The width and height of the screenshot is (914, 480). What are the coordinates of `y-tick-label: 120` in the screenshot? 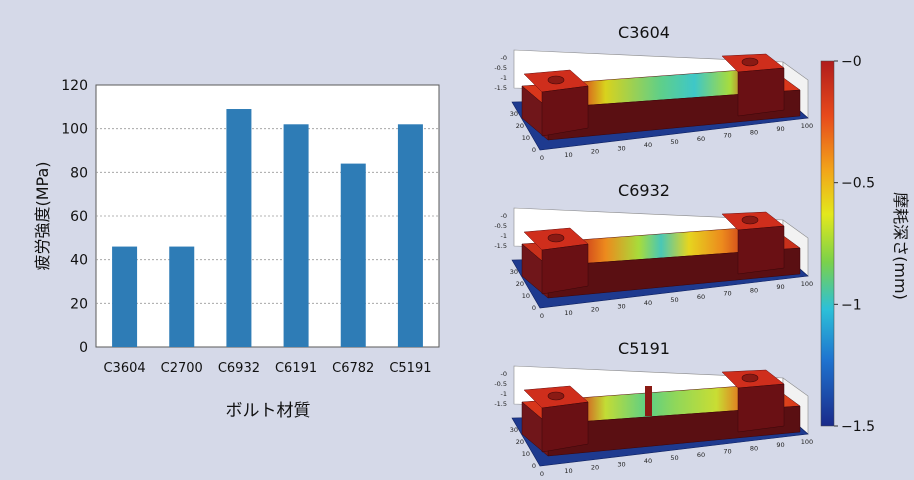 It's located at (74, 86).